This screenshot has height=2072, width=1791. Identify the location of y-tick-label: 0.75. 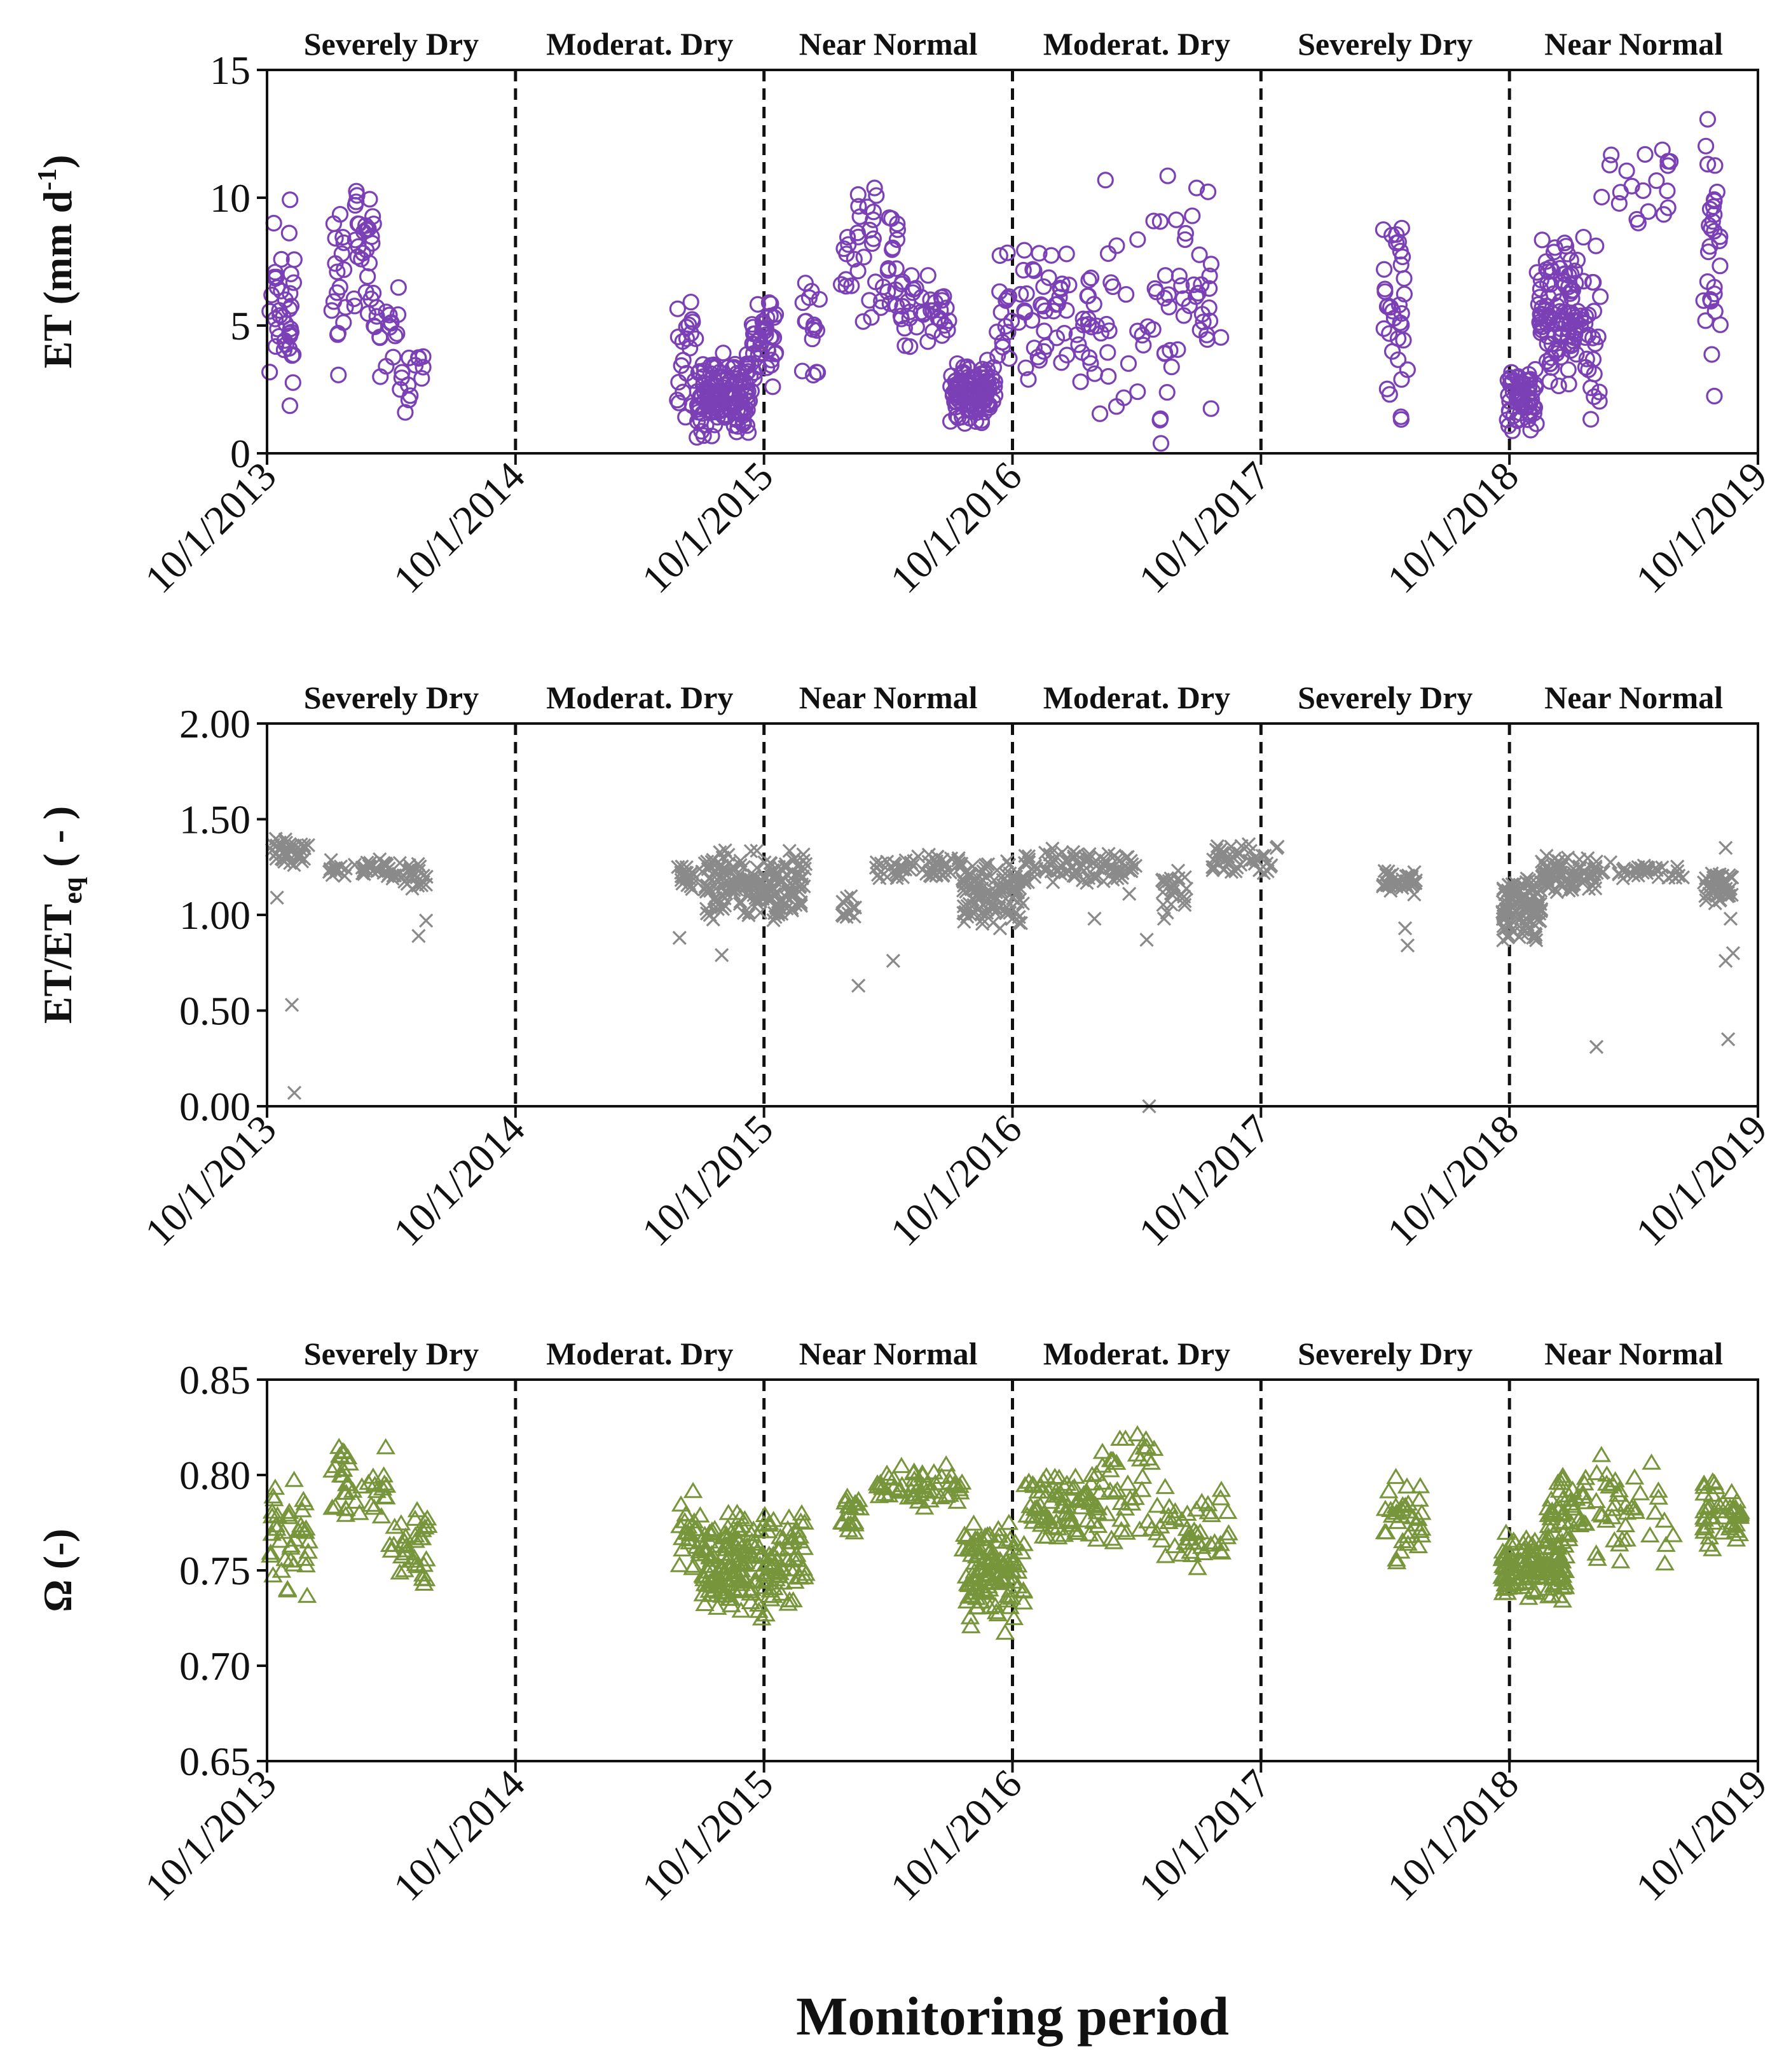
(215, 1570).